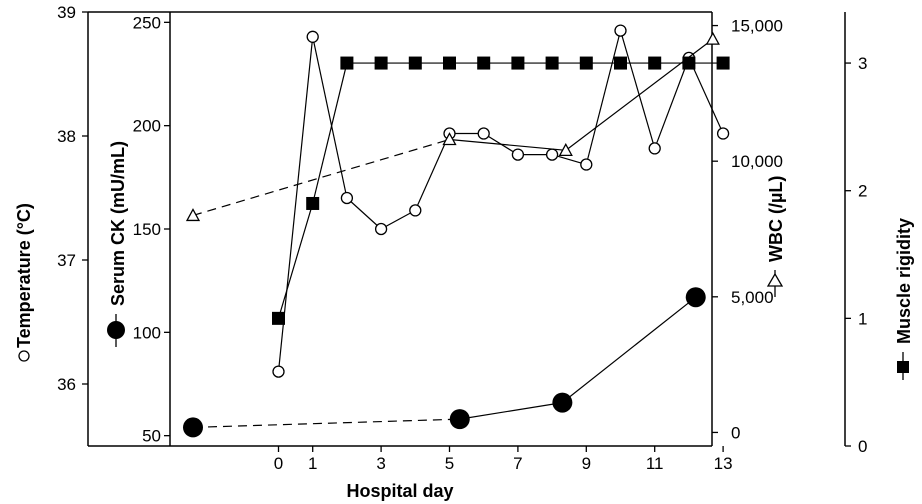  What do you see at coordinates (757, 26) in the screenshot?
I see `wbc-tick-label: 15,000` at bounding box center [757, 26].